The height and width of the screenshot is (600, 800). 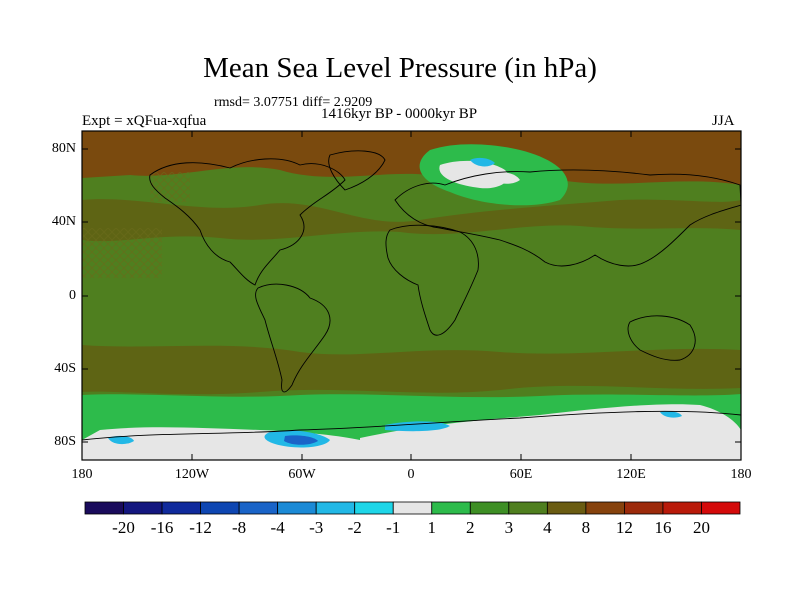 What do you see at coordinates (701, 527) in the screenshot?
I see `colorbar-label: 20` at bounding box center [701, 527].